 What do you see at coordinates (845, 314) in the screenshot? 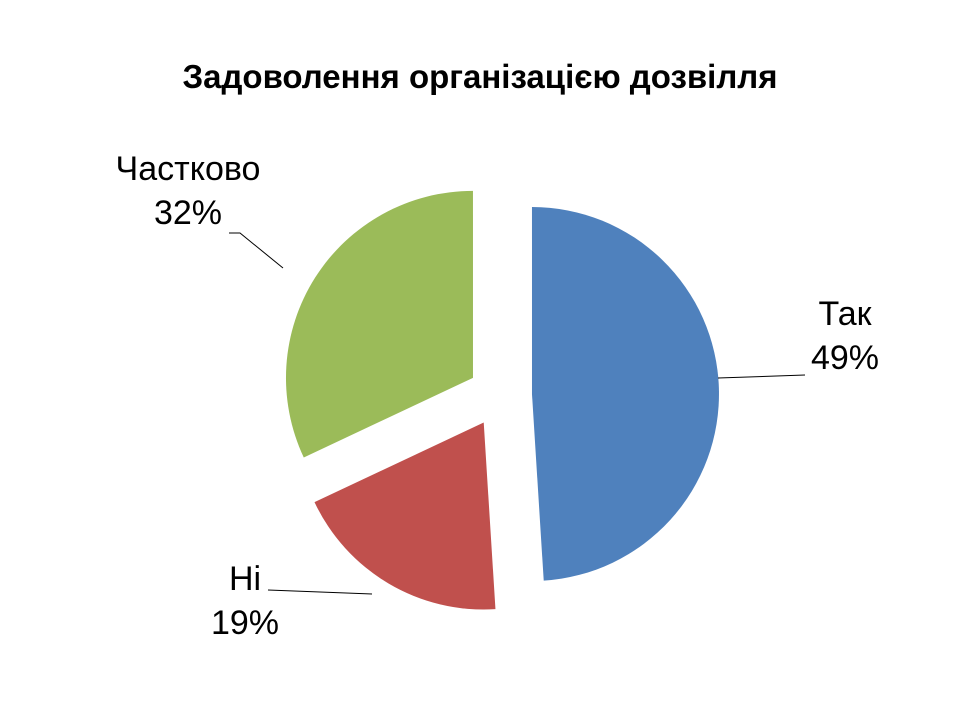
I see `slice-label: Так` at bounding box center [845, 314].